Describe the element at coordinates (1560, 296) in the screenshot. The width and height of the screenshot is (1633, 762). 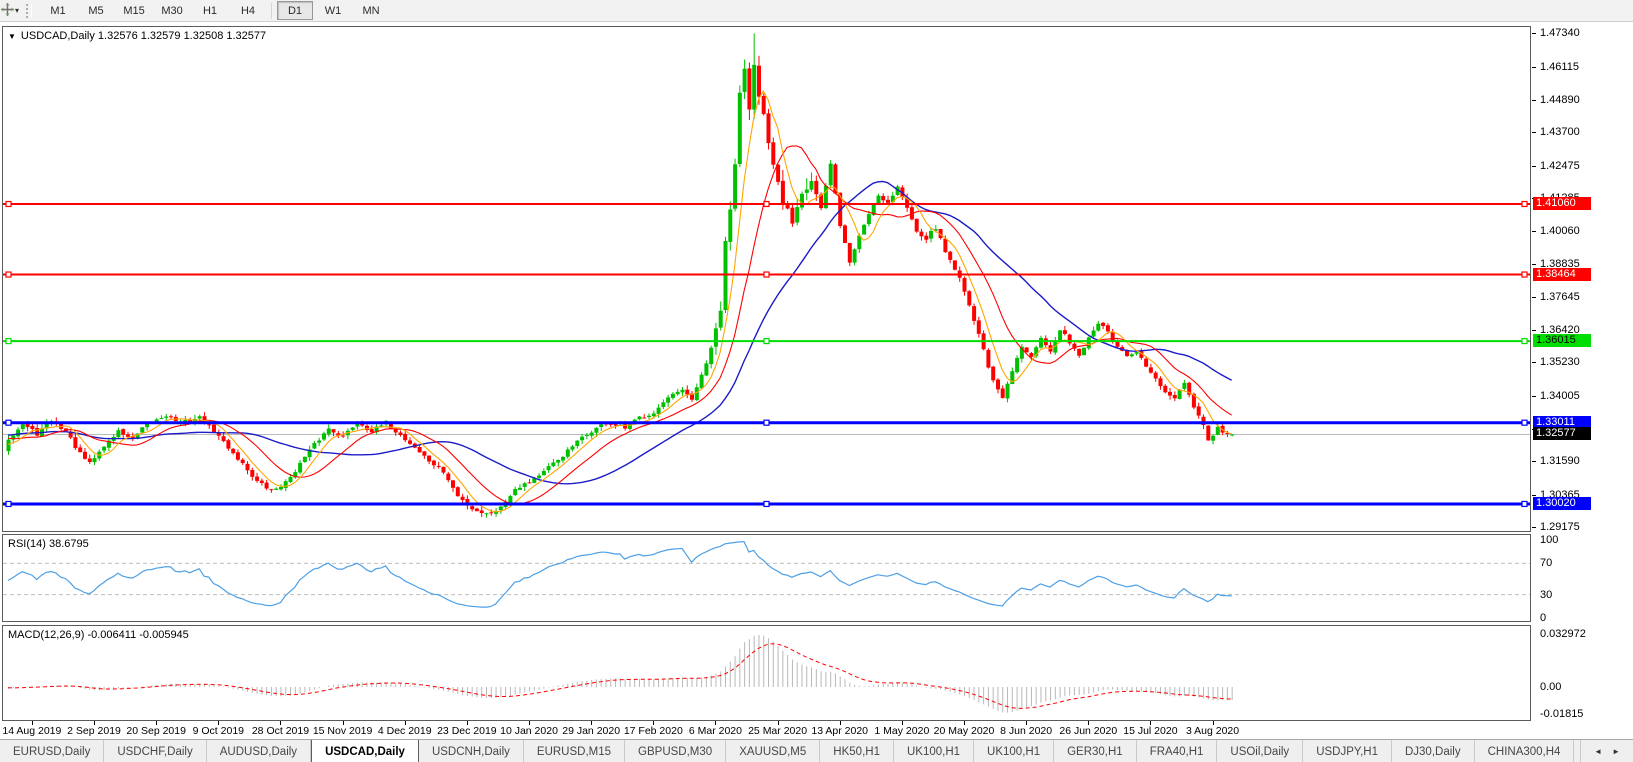
I see `price-tick-label: 1.37645` at that location.